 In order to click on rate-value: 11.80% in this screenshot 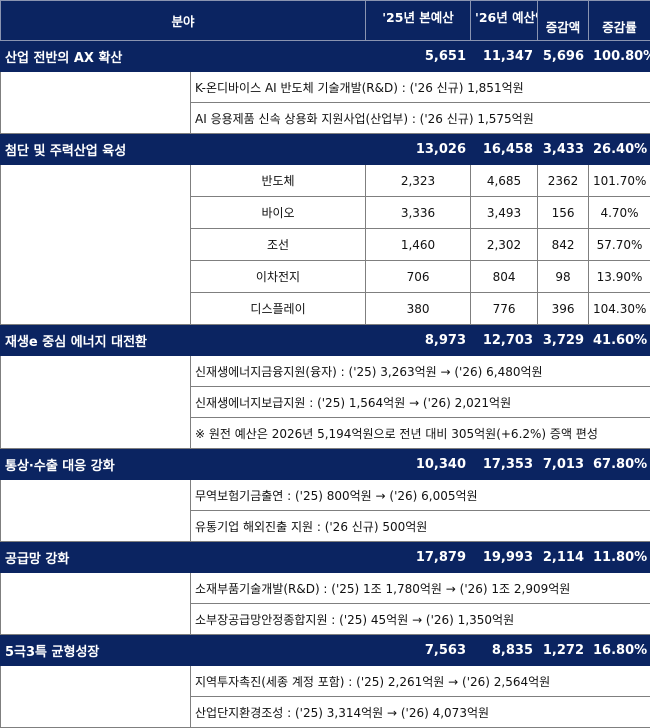, I will do `click(619, 557)`.